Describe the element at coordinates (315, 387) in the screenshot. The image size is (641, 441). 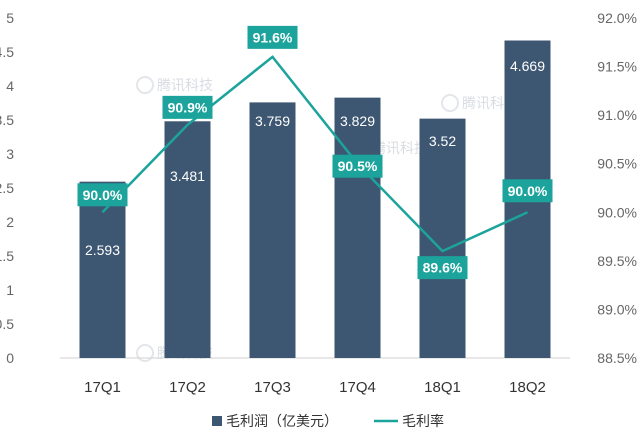
I see `x-axis-categories: 17Q1 17Q2 17Q3 17Q4 18Q1 18Q2` at that location.